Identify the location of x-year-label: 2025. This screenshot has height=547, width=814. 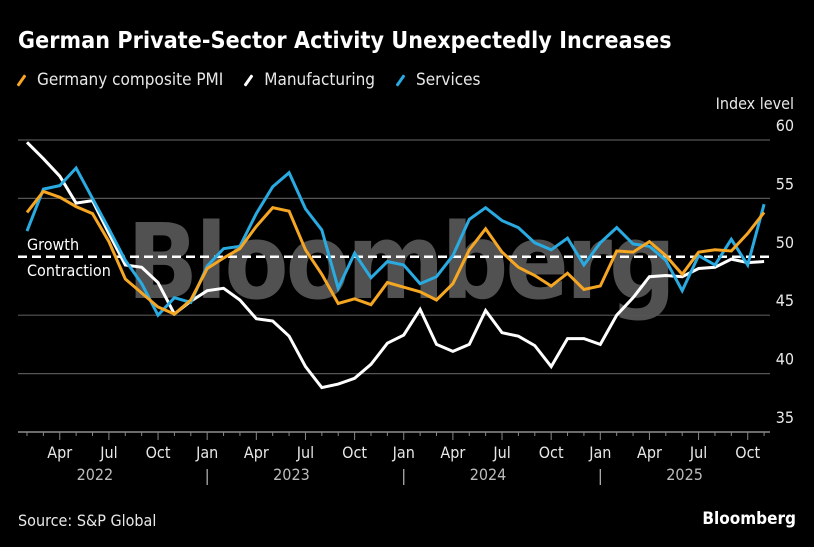
(684, 474).